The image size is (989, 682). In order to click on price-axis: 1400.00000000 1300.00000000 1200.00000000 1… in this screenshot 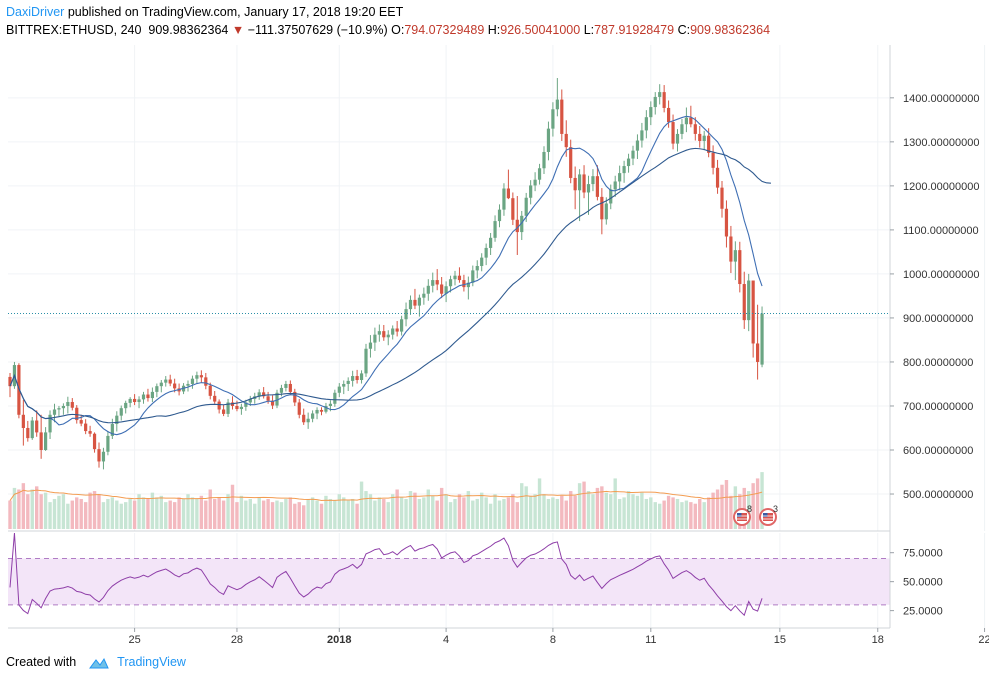, I will do `click(934, 297)`.